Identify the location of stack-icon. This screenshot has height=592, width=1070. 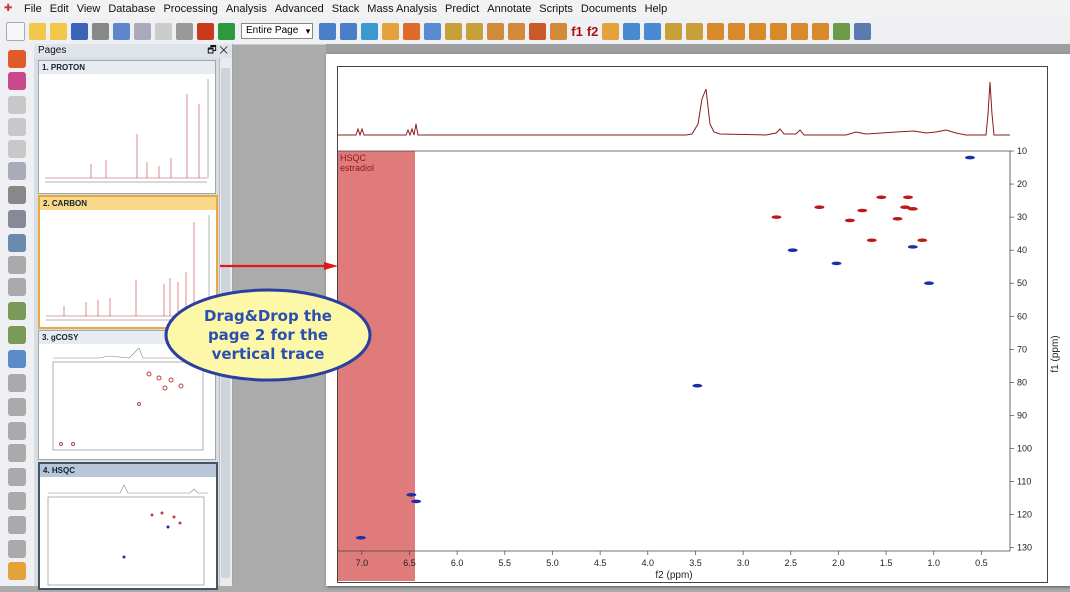
(800, 31).